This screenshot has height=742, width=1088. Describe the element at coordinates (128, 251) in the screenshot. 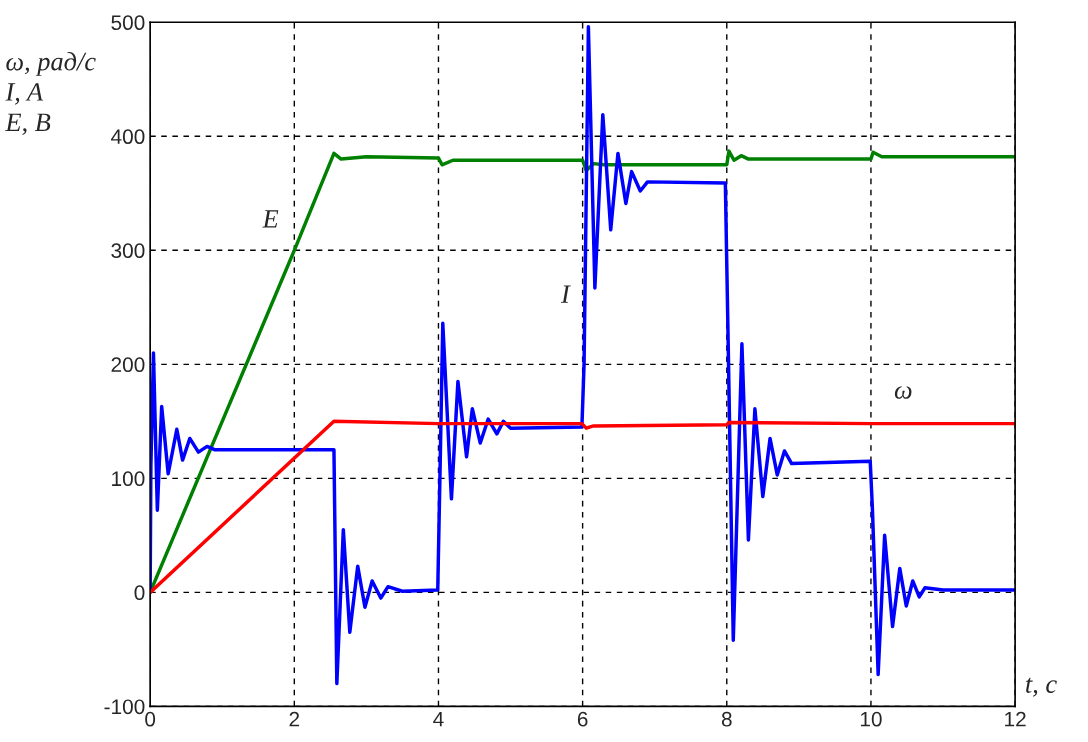

I see `y-tick-label: 300` at that location.